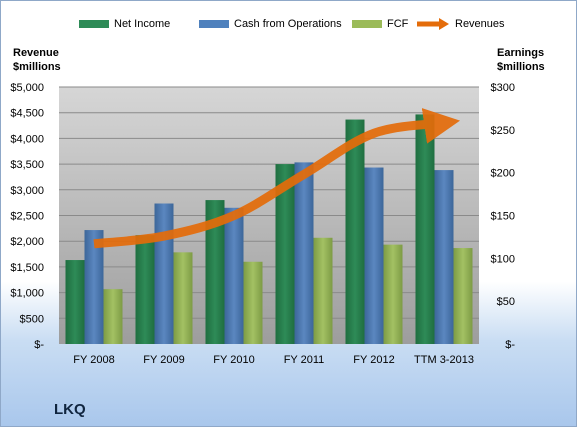  I want to click on left-tick-label: $4,500, so click(27, 114).